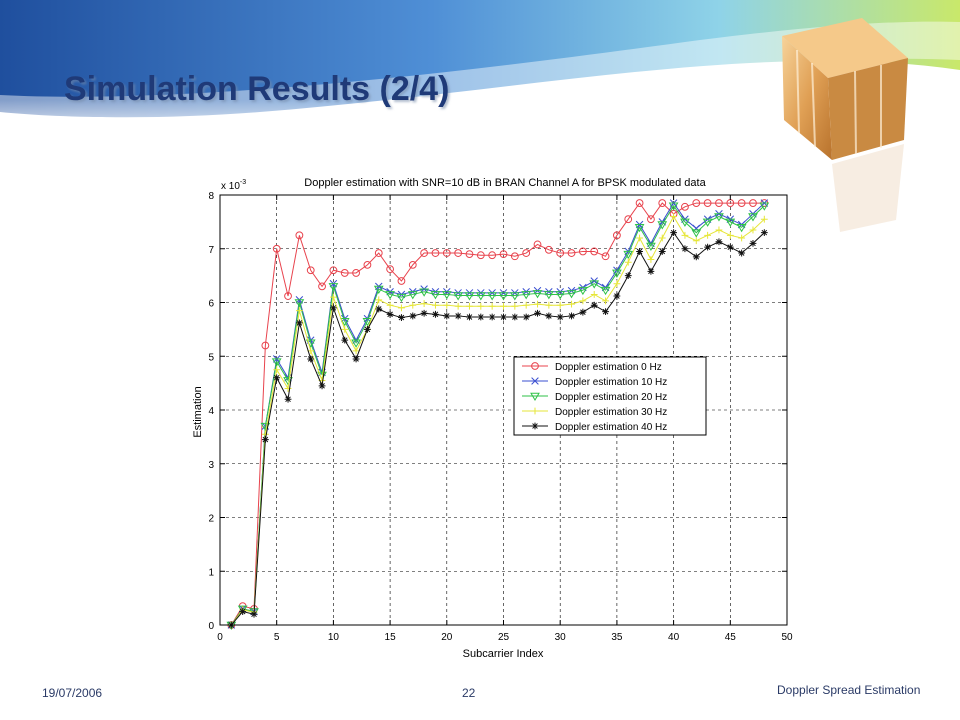 The image size is (960, 720). I want to click on legend-entry-label: Doppler estimation 30 Hz, so click(611, 412).